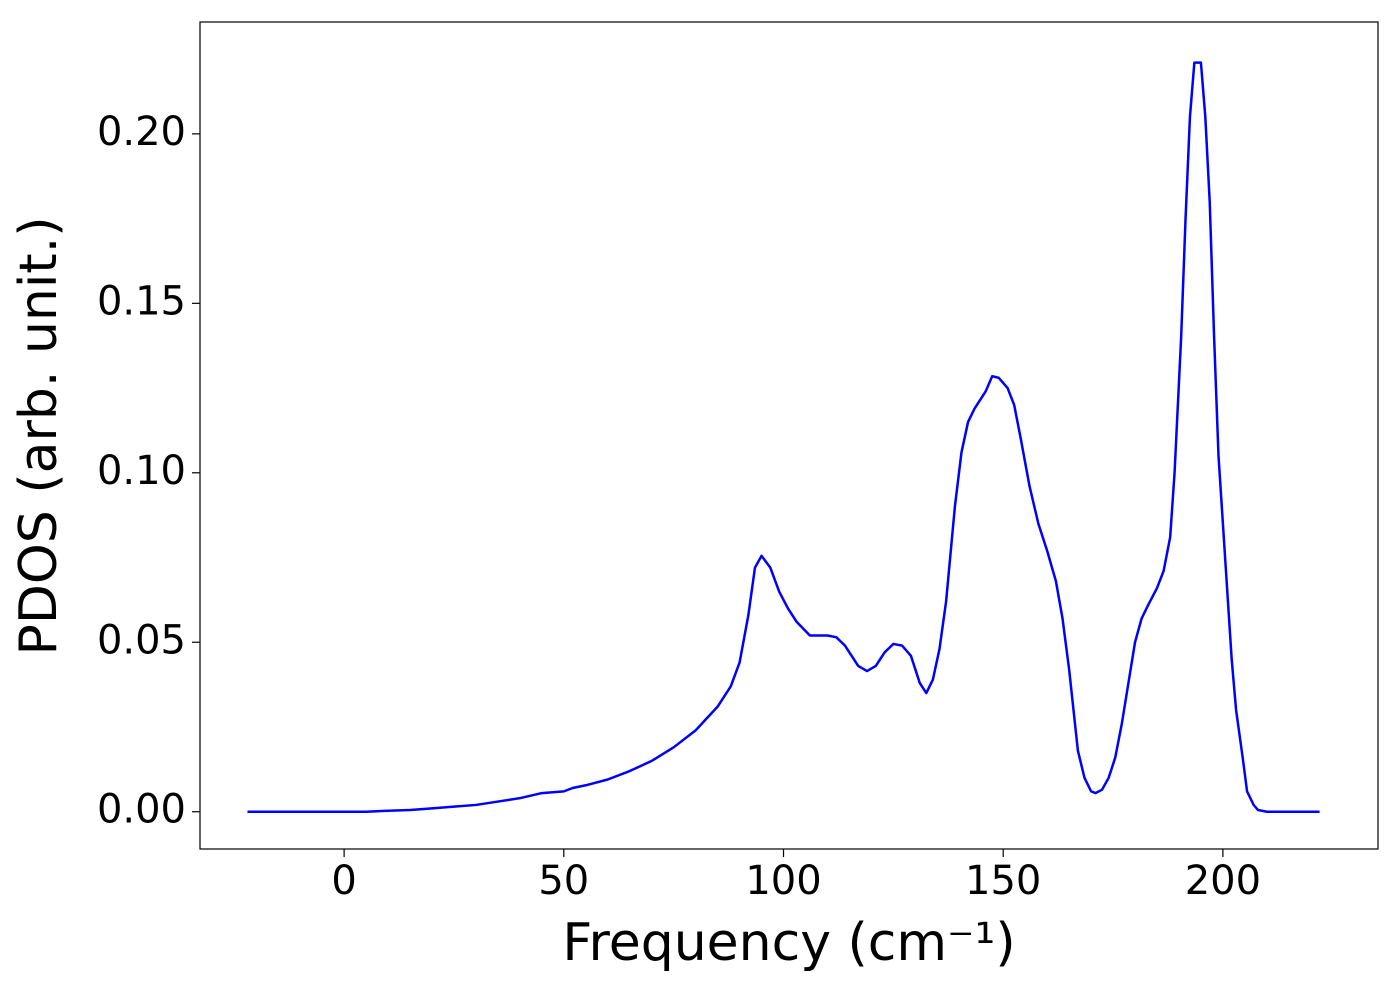  What do you see at coordinates (141, 132) in the screenshot?
I see `y-tick-label: 0.20` at bounding box center [141, 132].